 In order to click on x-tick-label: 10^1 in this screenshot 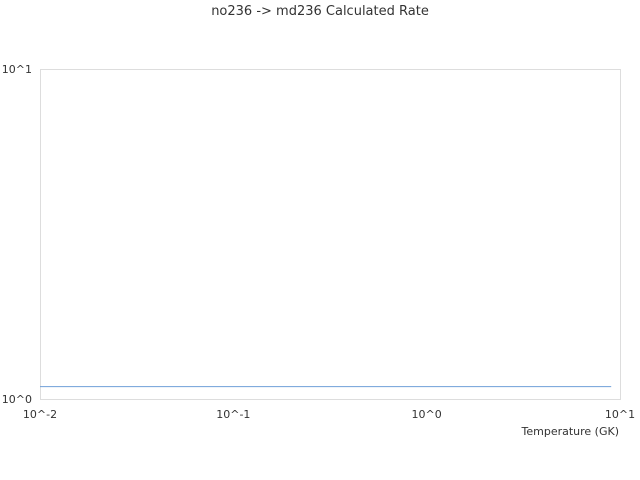, I will do `click(620, 414)`.